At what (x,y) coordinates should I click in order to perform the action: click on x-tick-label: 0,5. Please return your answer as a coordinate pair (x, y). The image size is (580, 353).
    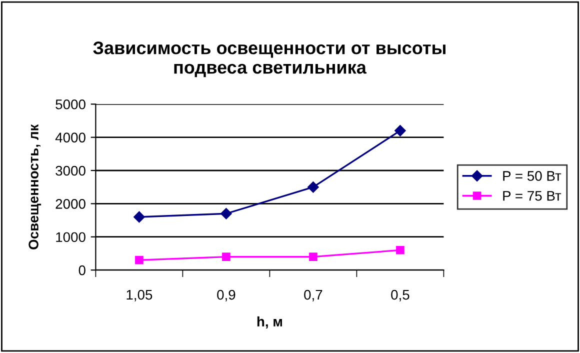
    Looking at the image, I should click on (400, 296).